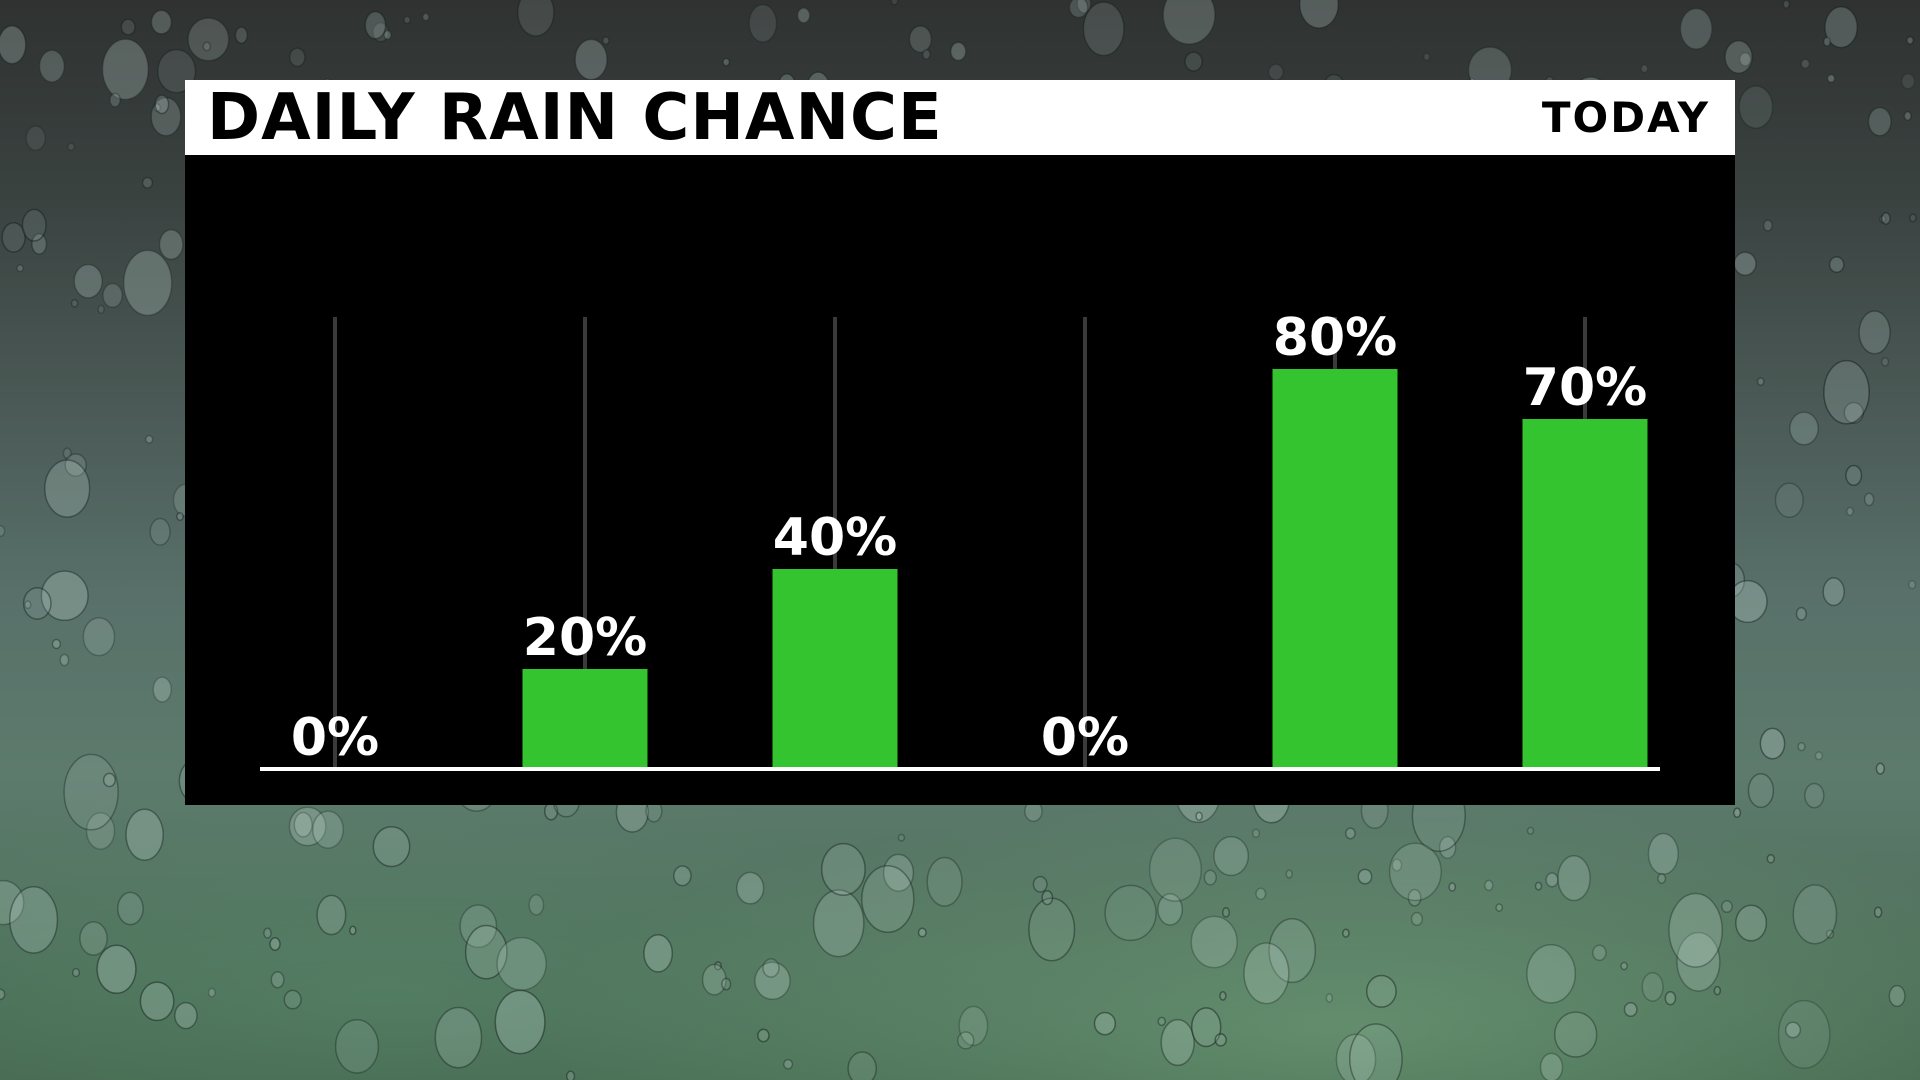 The image size is (1920, 1080). What do you see at coordinates (1625, 117) in the screenshot?
I see `period-label: TODAY` at bounding box center [1625, 117].